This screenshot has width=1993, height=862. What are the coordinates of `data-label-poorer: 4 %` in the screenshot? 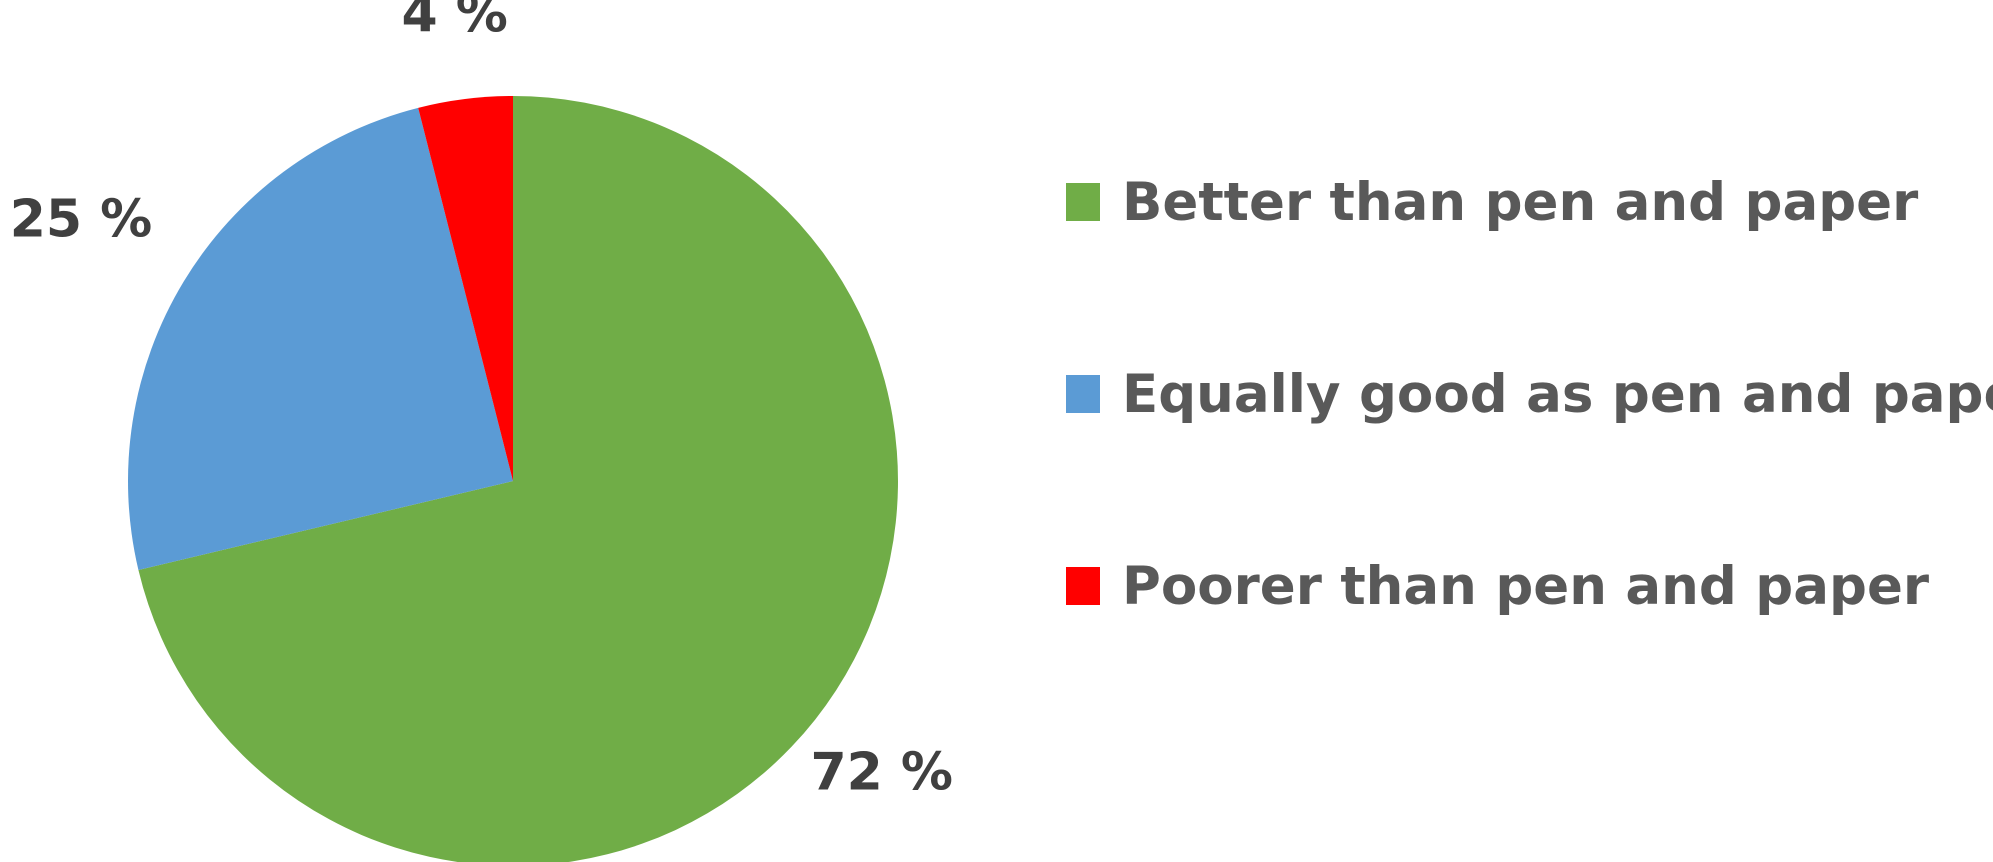 It's located at (454, 22).